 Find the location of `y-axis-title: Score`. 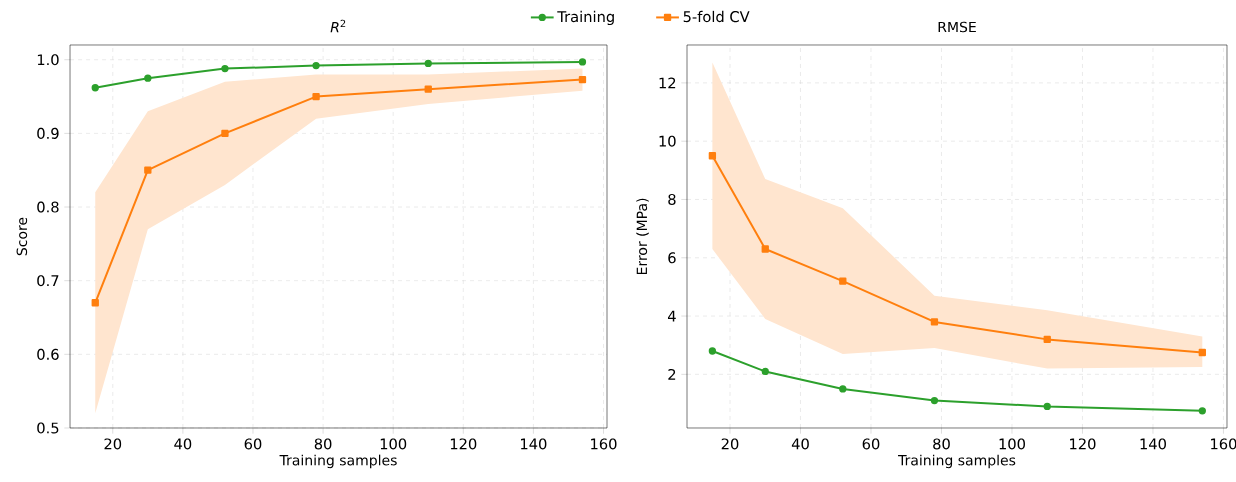

y-axis-title: Score is located at coordinates (22, 236).